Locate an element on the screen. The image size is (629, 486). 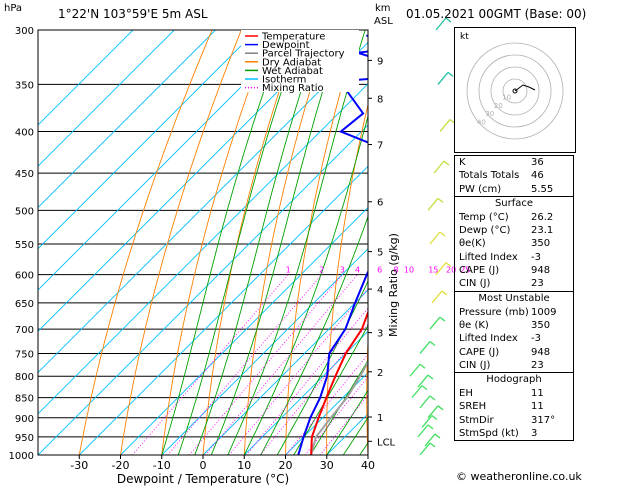
index-row: Dewp (°C) 23.1 is located at coordinates (514, 230).